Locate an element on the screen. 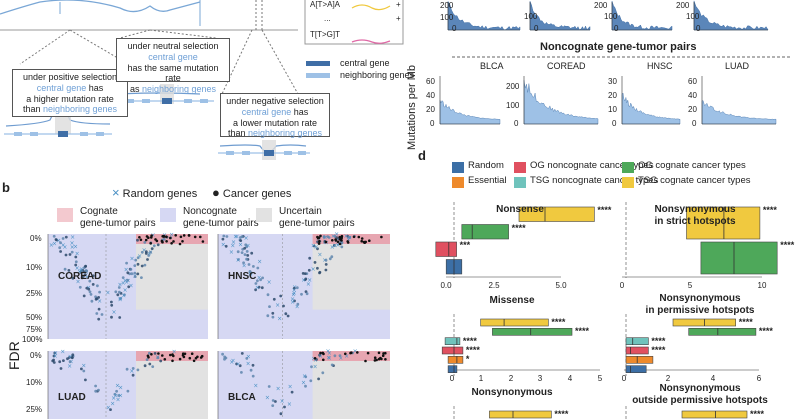  subplot-title: Nonsynonymous in strict hotspots is located at coordinates (695, 215).